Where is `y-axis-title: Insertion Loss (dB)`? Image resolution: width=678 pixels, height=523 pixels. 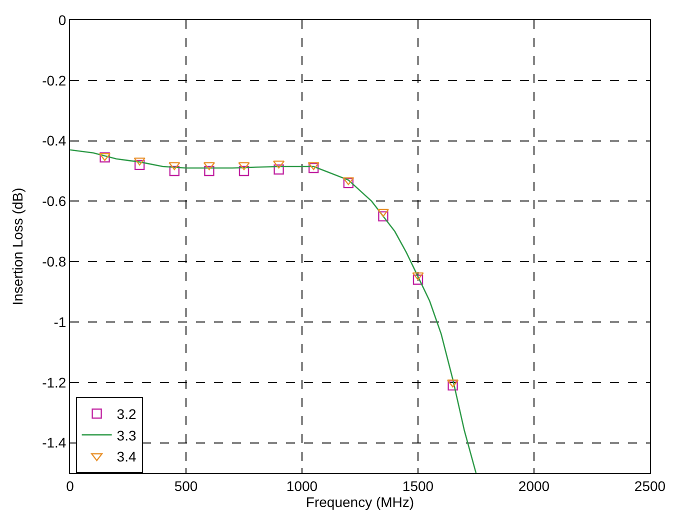
y-axis-title: Insertion Loss (dB) is located at coordinates (18, 247).